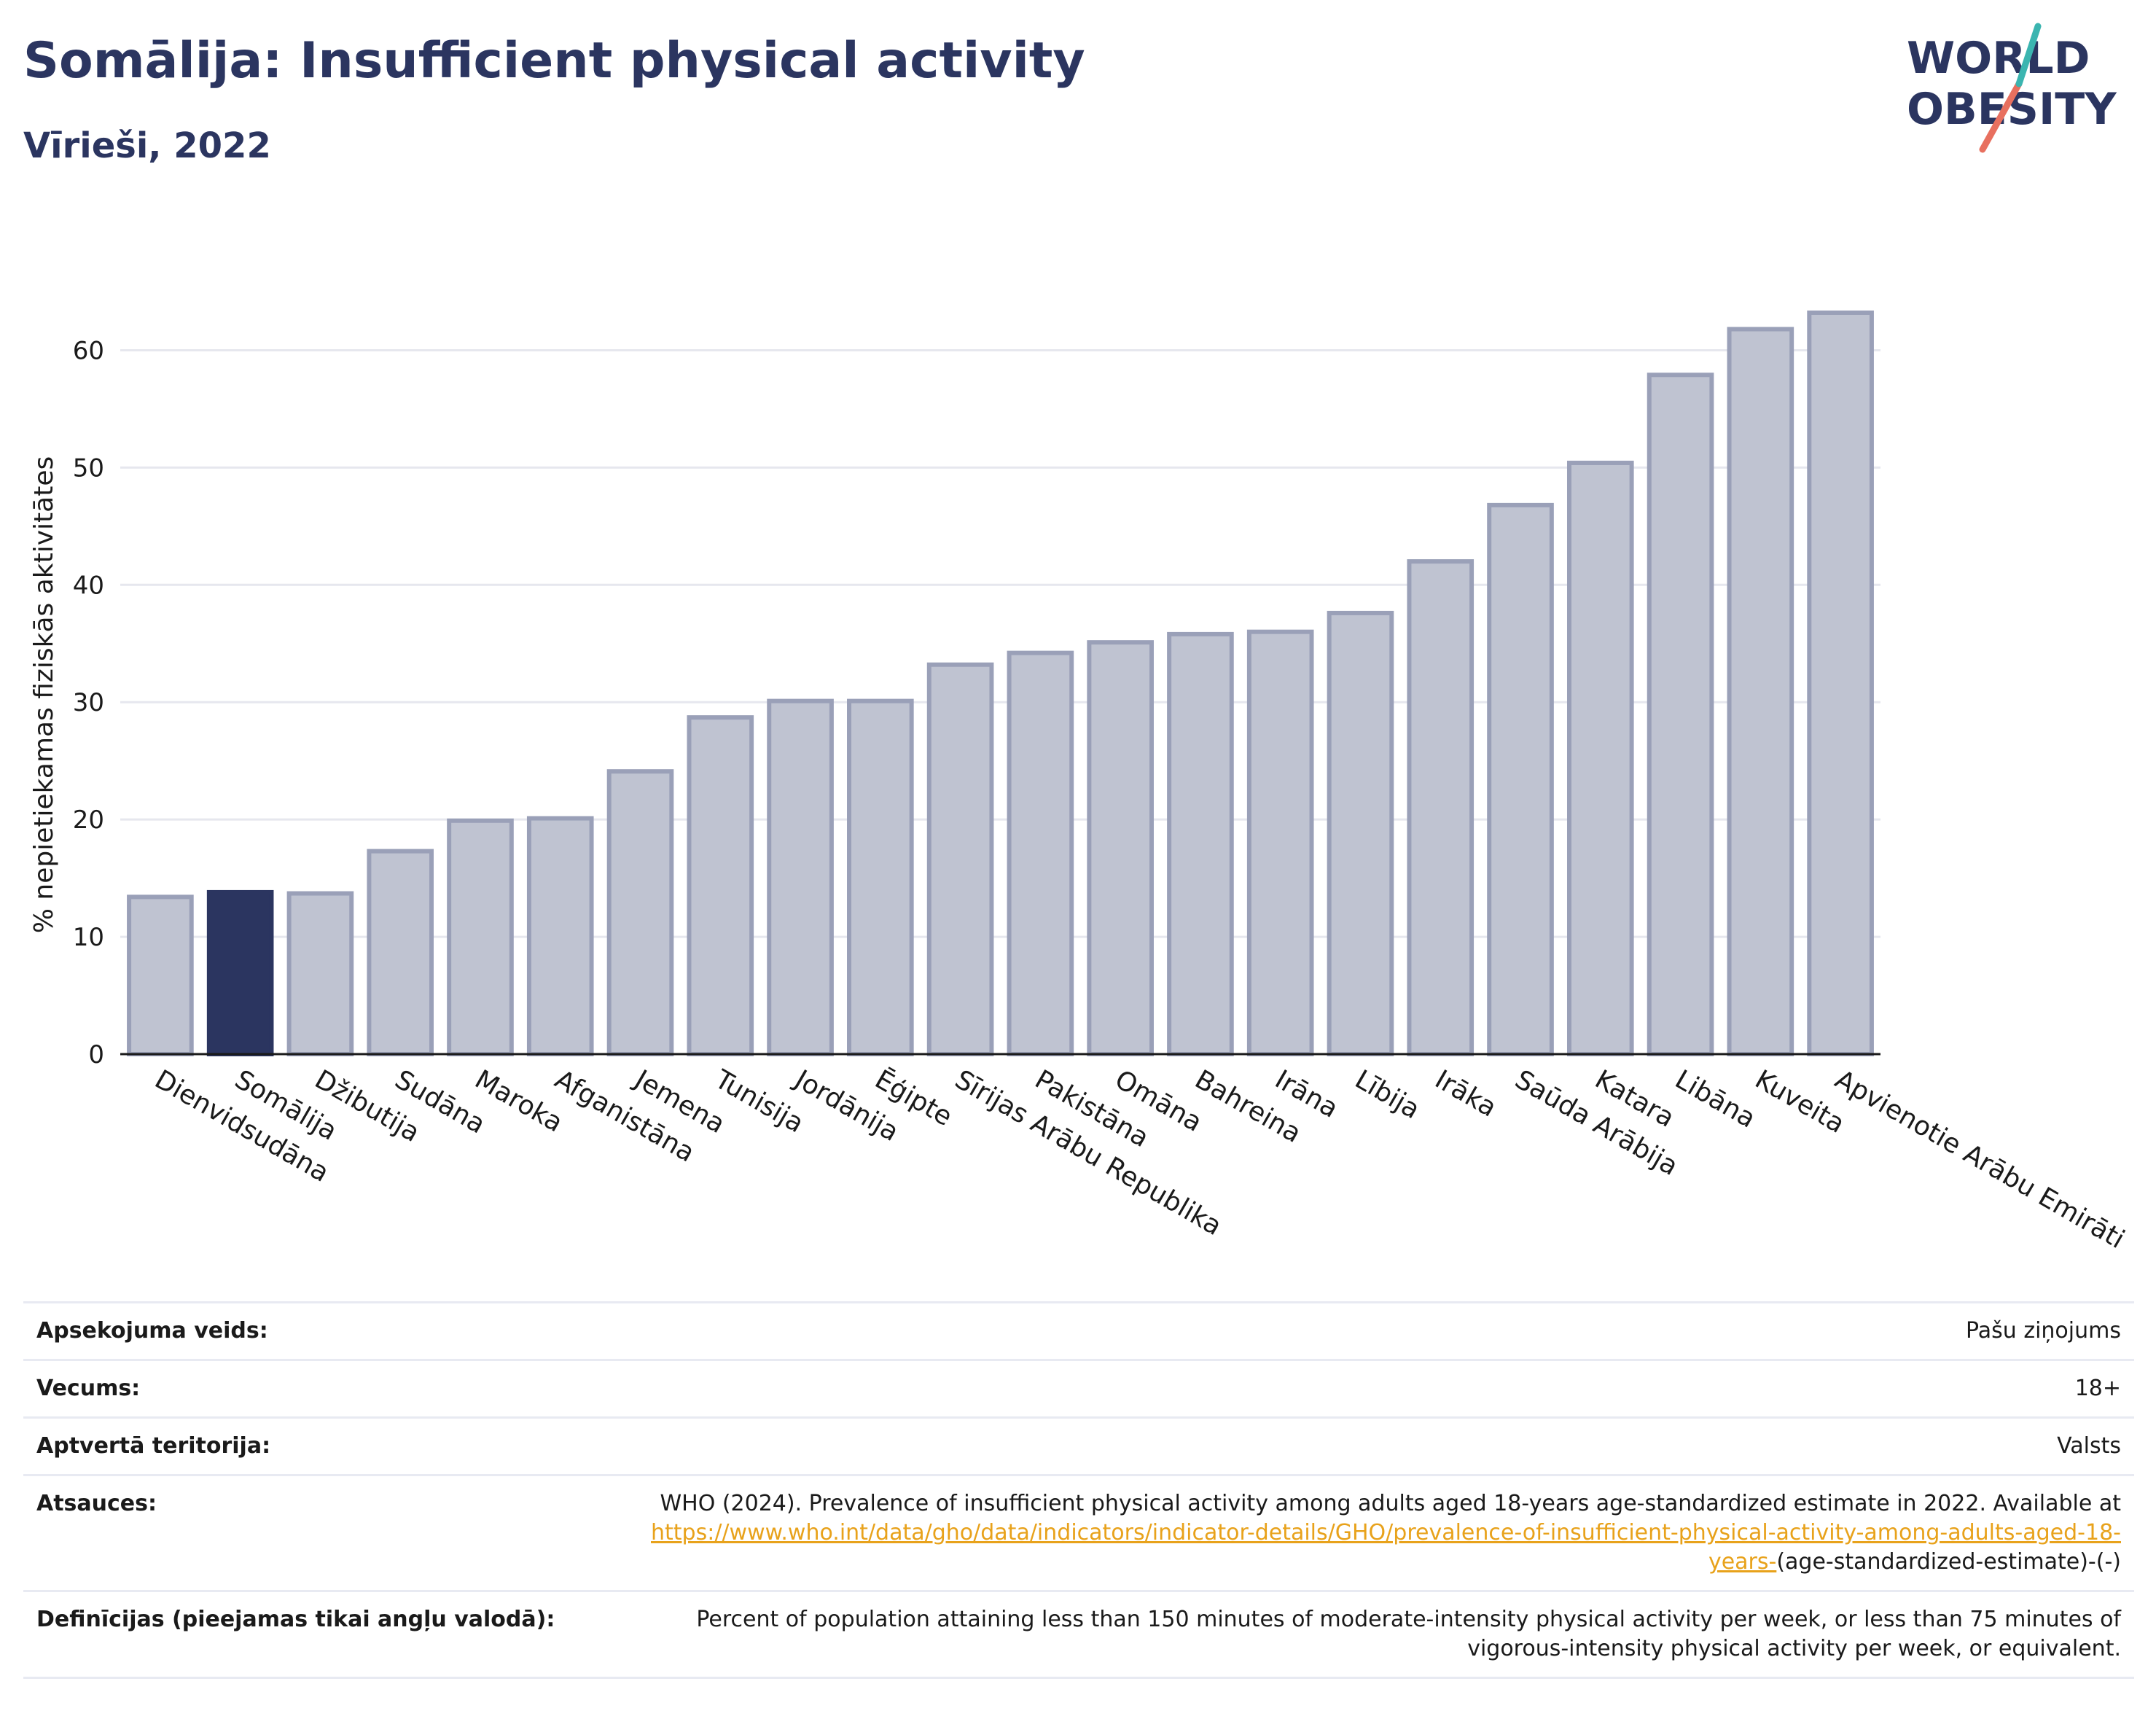  Describe the element at coordinates (88, 821) in the screenshot. I see `y-tick-label: 20` at that location.